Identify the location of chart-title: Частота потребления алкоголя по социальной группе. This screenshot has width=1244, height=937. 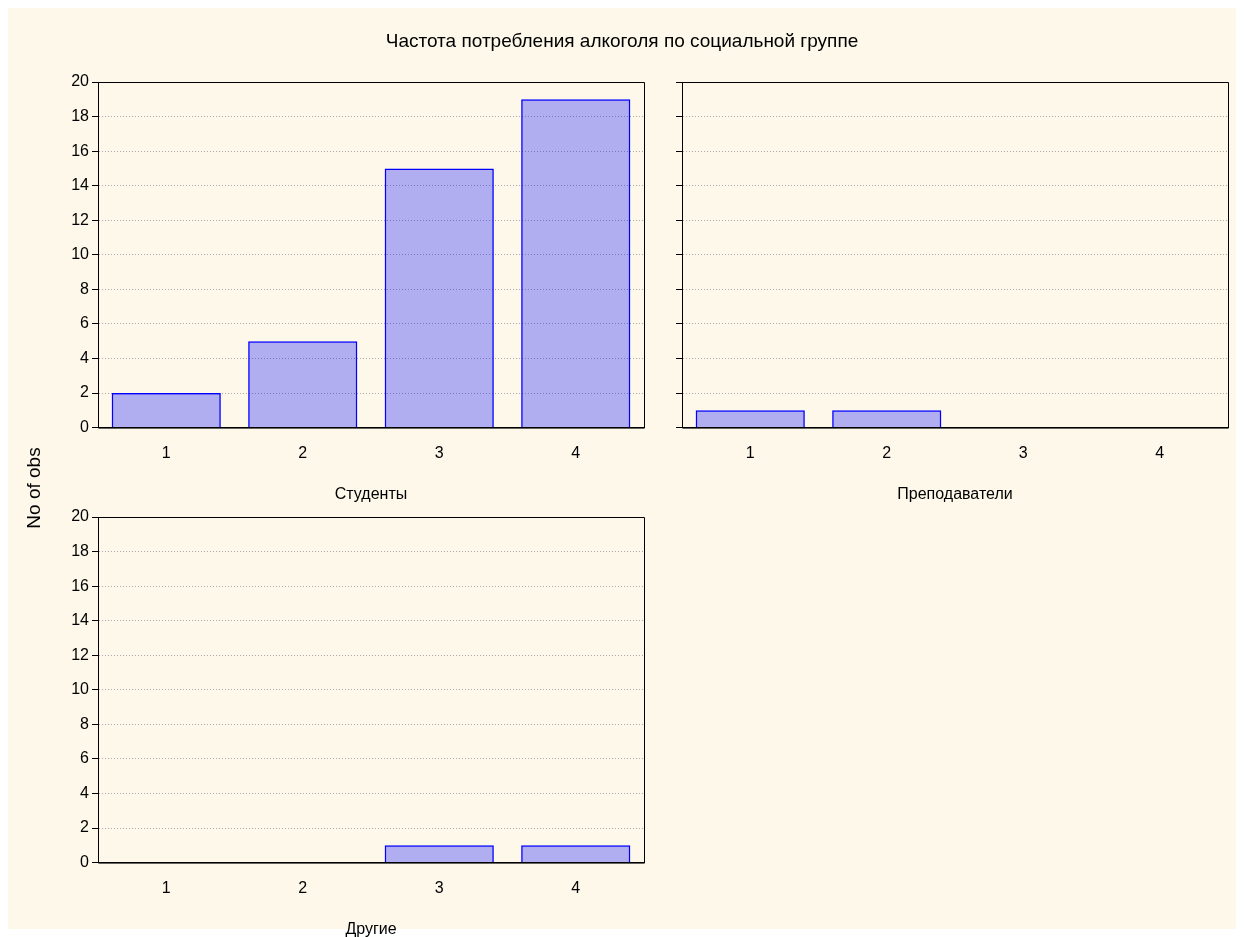
(622, 41).